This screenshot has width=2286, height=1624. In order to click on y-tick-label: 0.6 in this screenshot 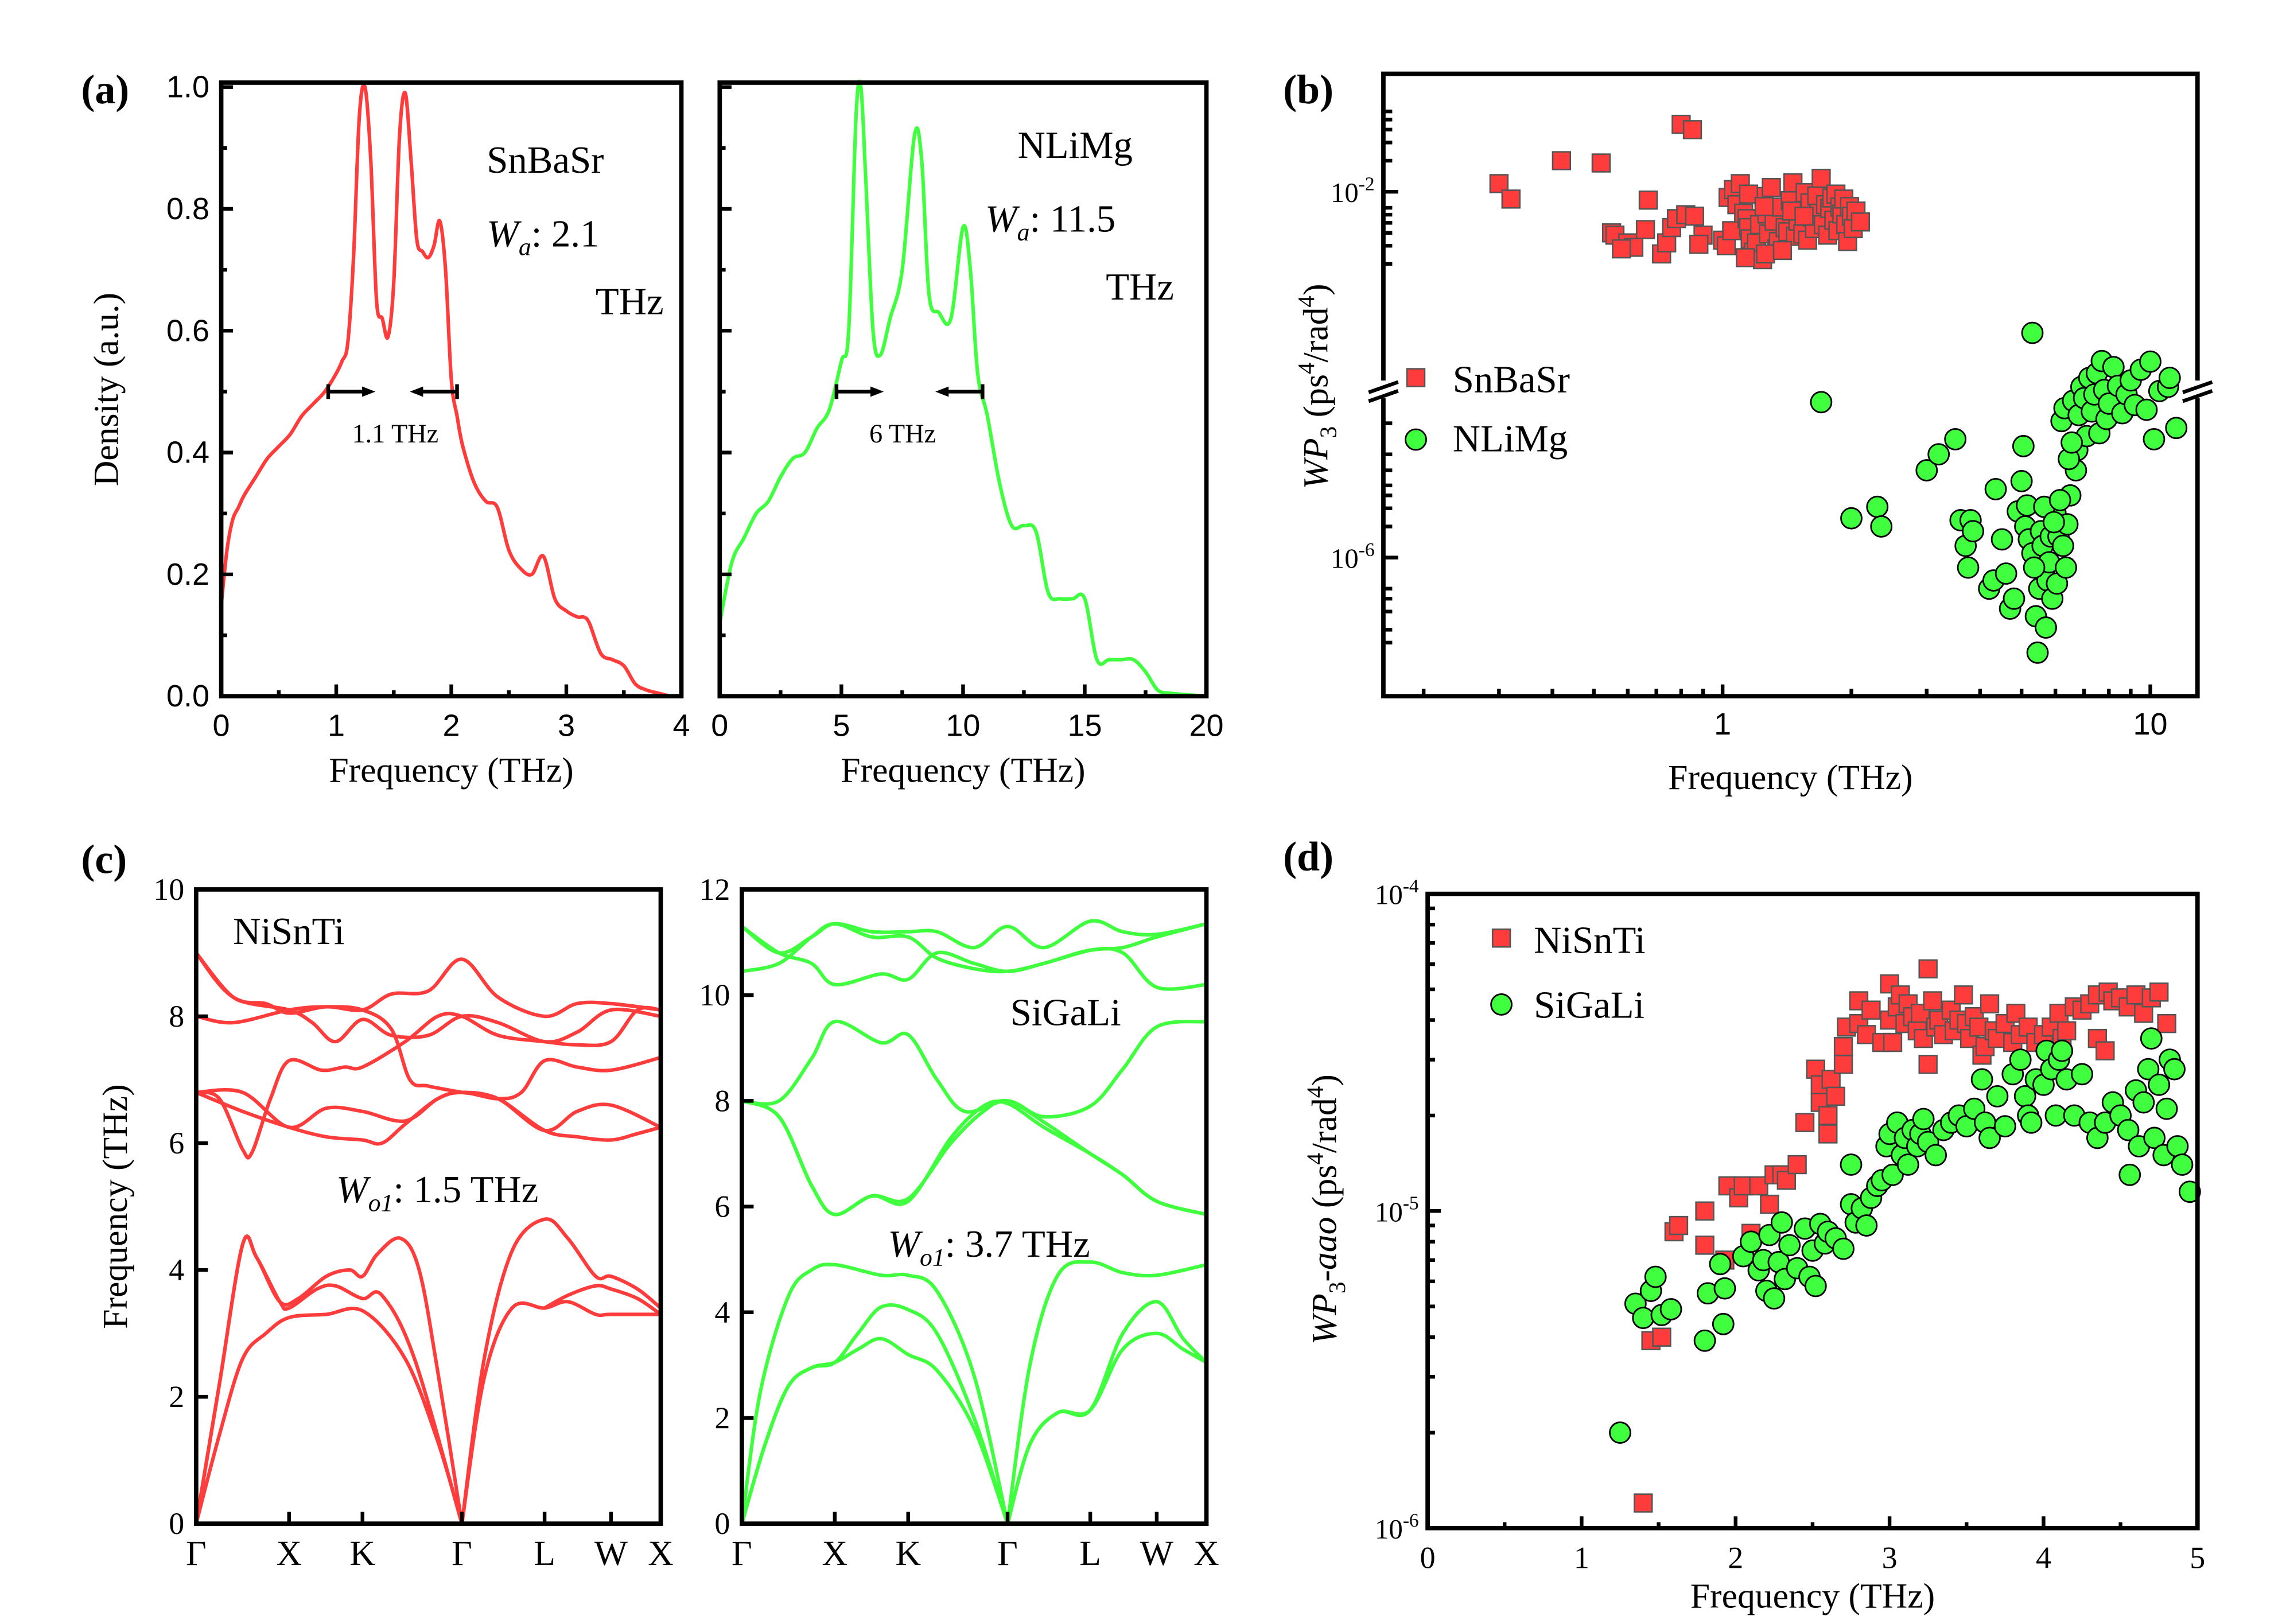, I will do `click(187, 330)`.